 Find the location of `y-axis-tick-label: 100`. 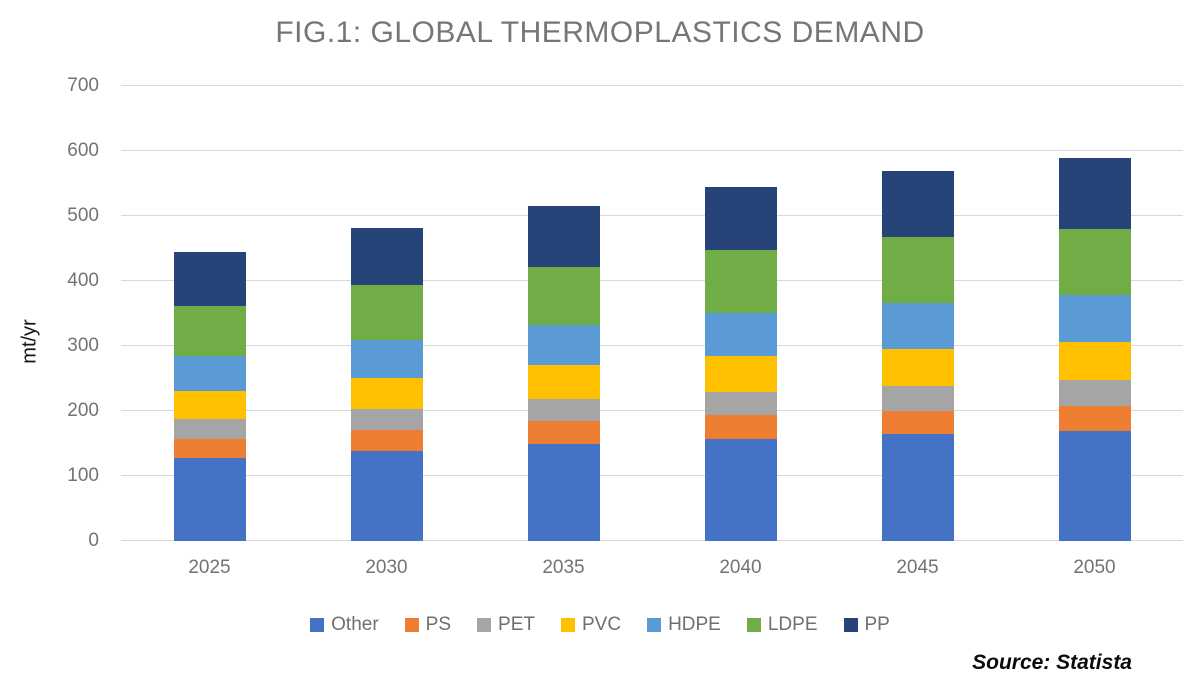

y-axis-tick-label: 100 is located at coordinates (83, 475).